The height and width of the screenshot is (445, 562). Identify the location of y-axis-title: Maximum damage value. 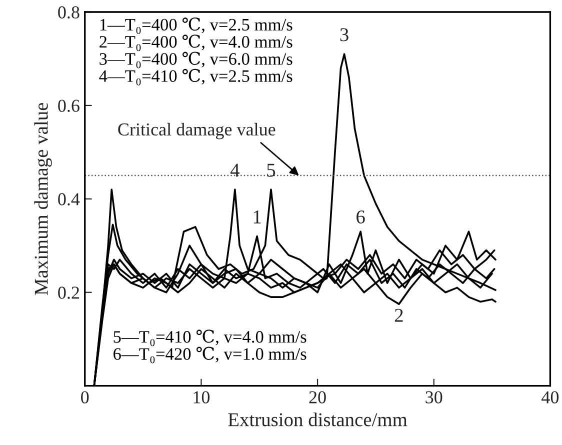
(43, 199).